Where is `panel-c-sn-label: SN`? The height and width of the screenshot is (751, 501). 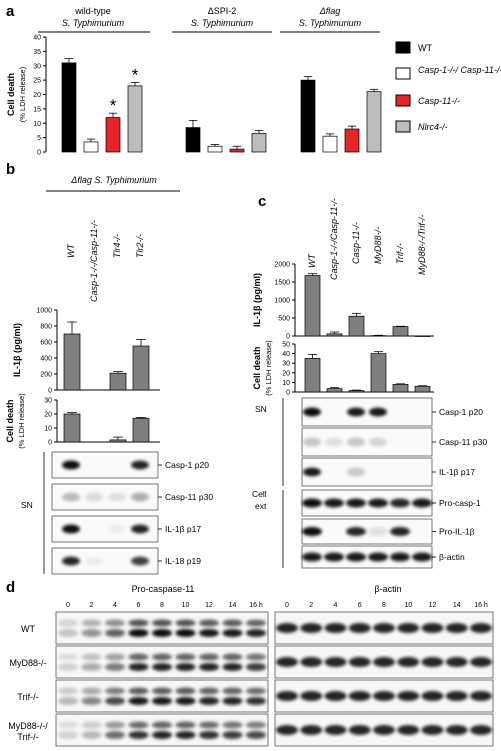
panel-c-sn-label: SN is located at coordinates (261, 409).